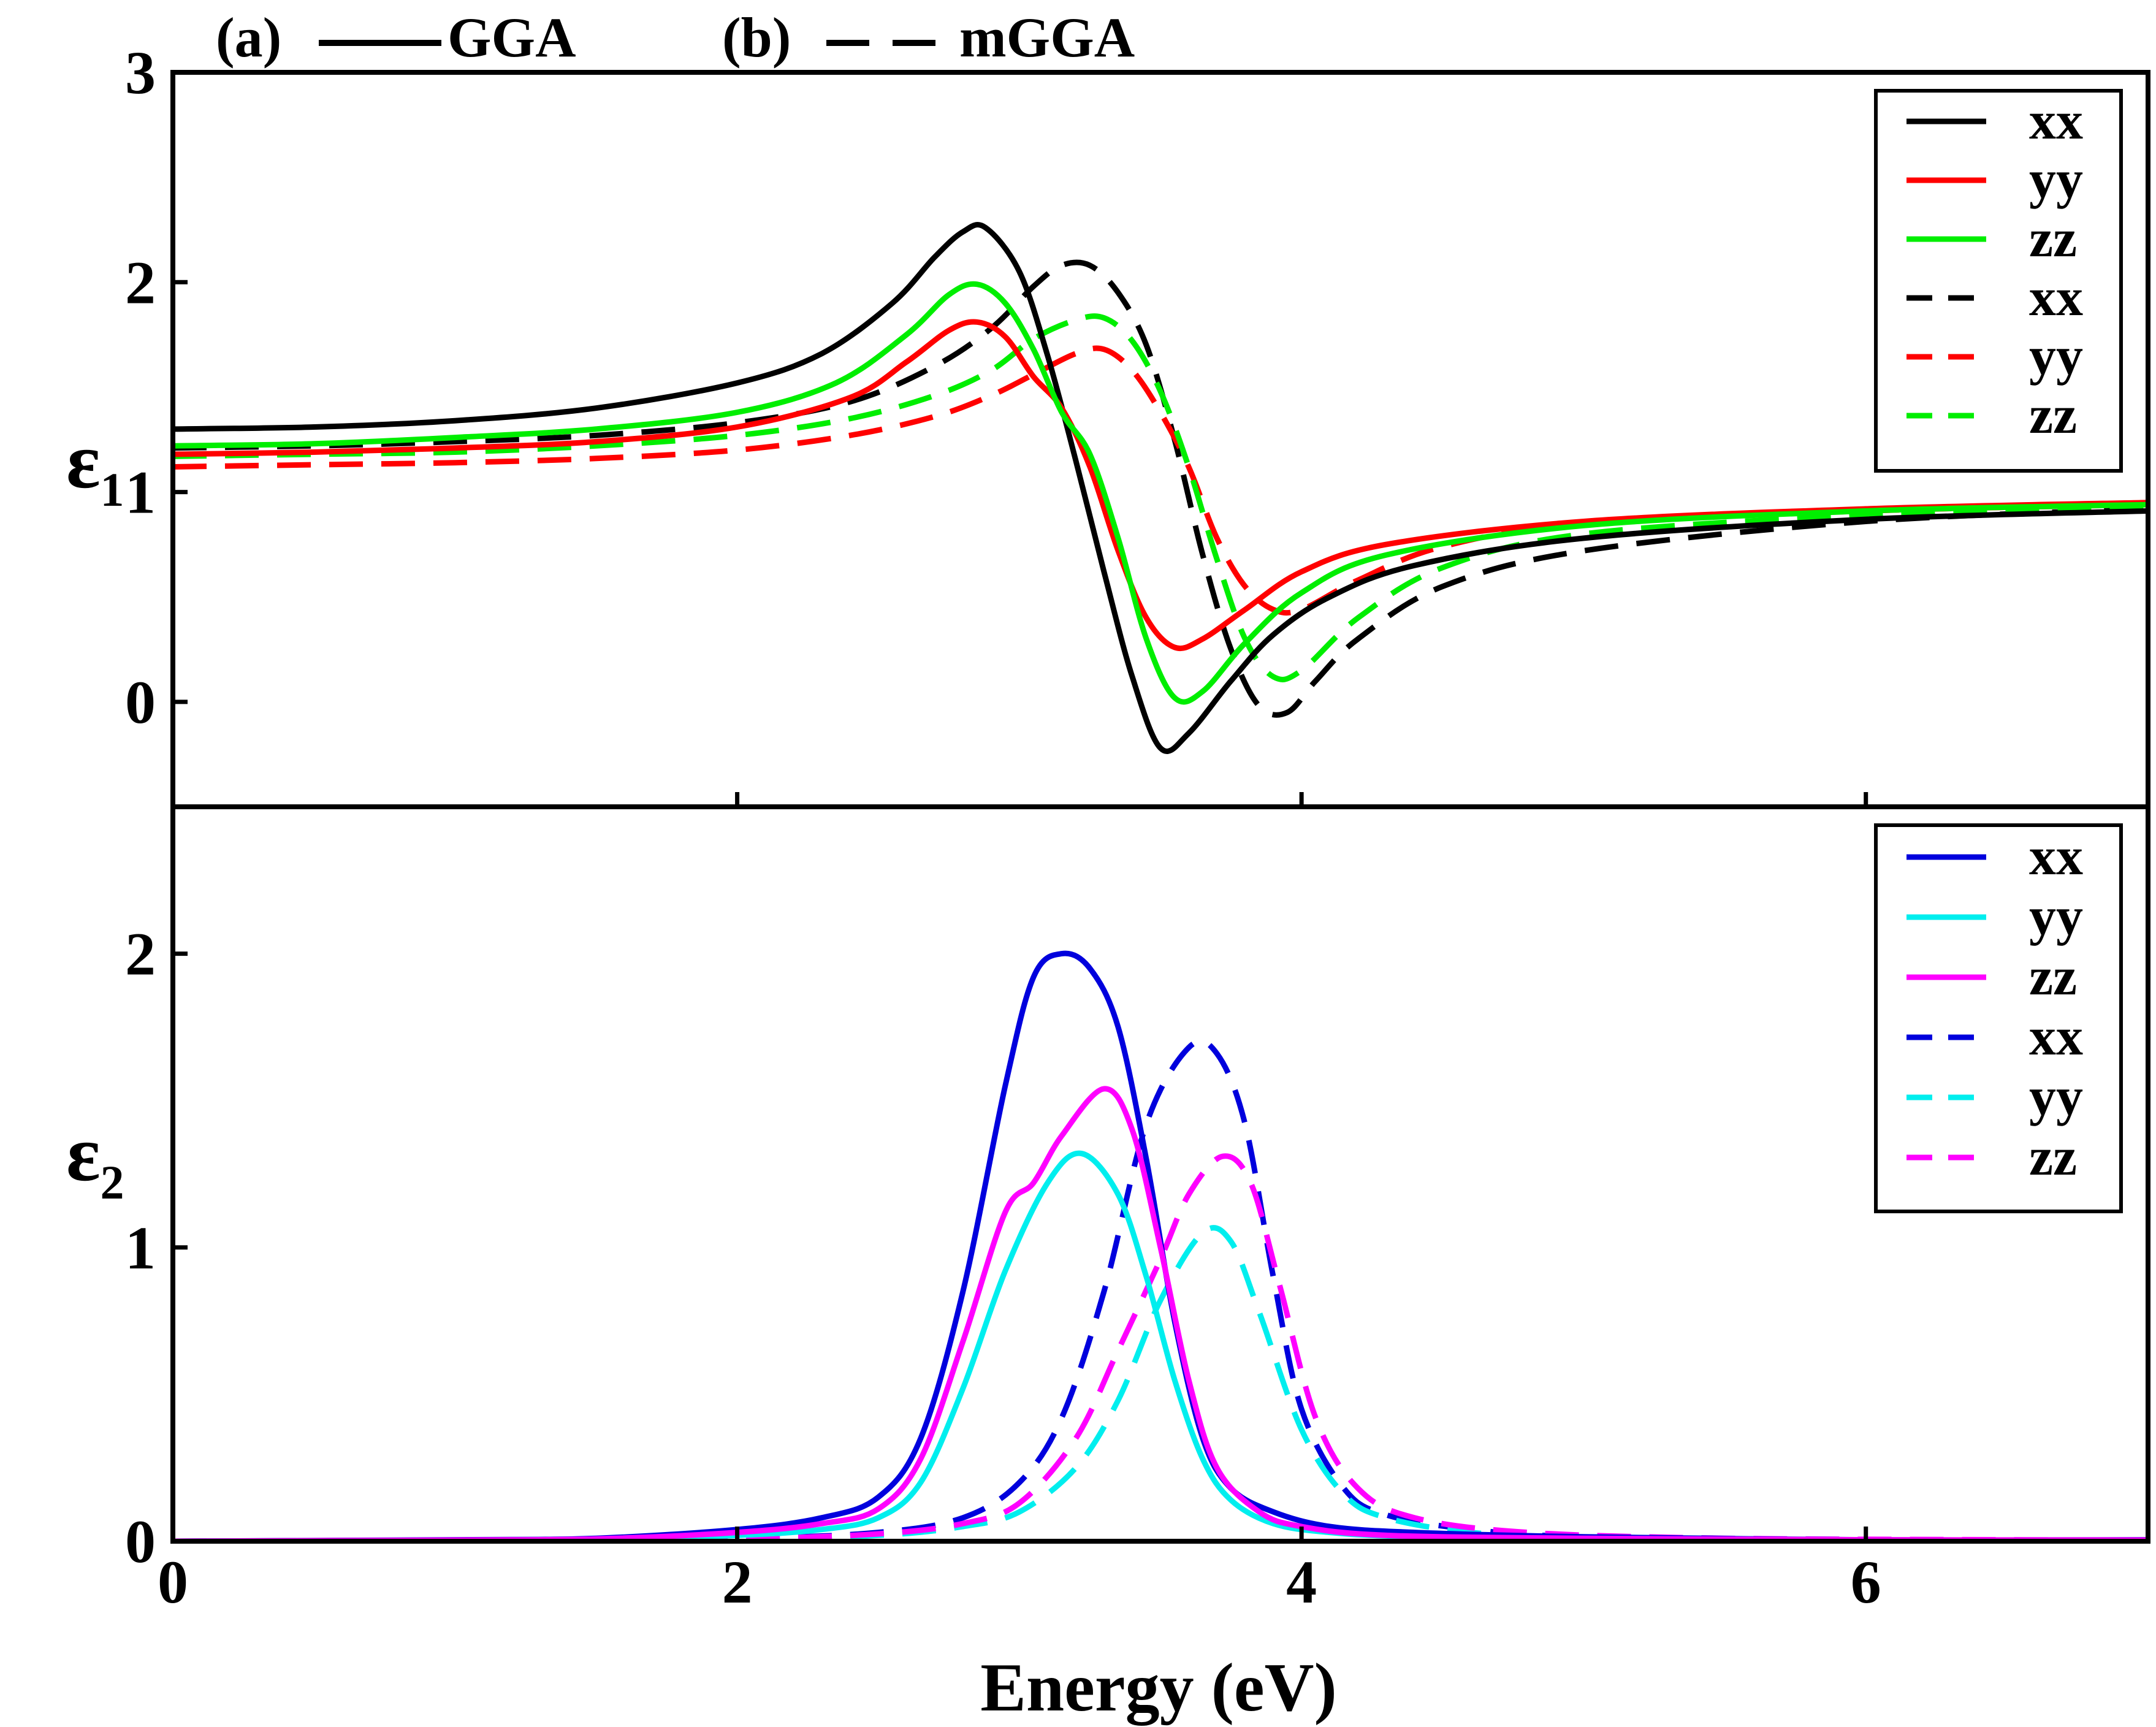  What do you see at coordinates (83, 461) in the screenshot?
I see `epsilon1-symbol: ε` at bounding box center [83, 461].